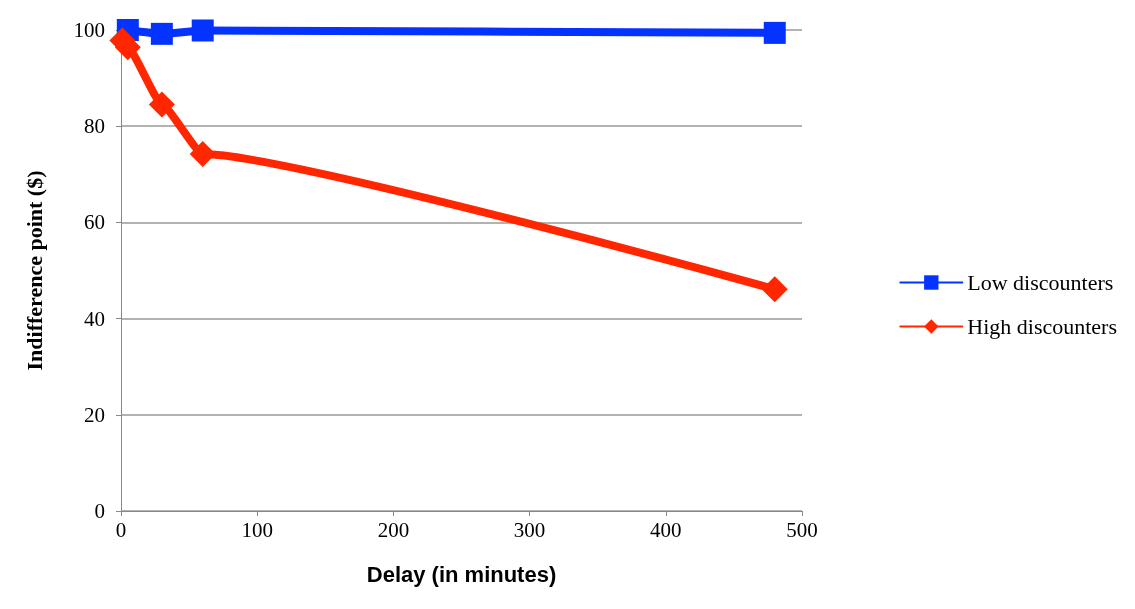 The image size is (1135, 609). Describe the element at coordinates (94, 126) in the screenshot. I see `y-tick-label: 80` at that location.